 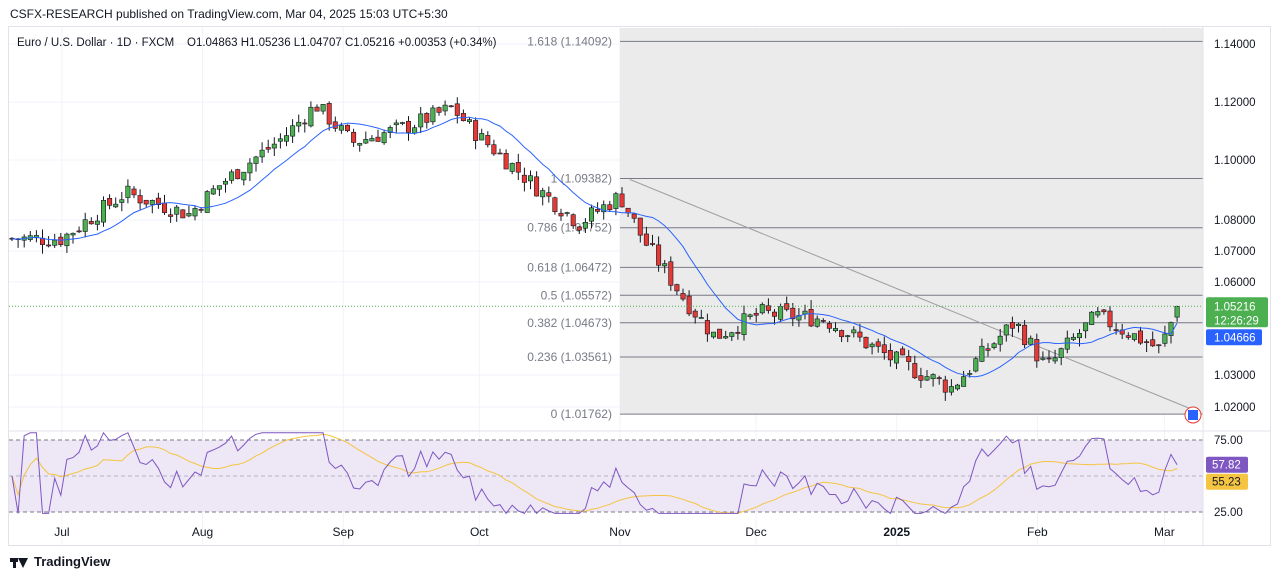 What do you see at coordinates (569, 323) in the screenshot?
I see `fib-label: 0.382 (1.04673)` at bounding box center [569, 323].